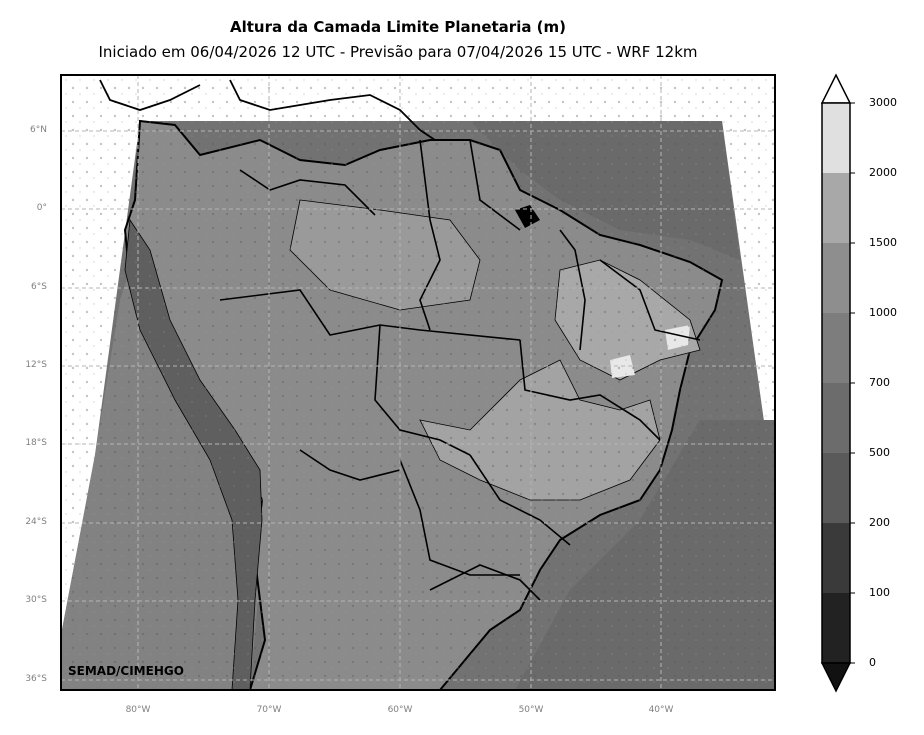 This screenshot has height=735, width=924. I want to click on colorbar-tick-label: 200, so click(879, 522).